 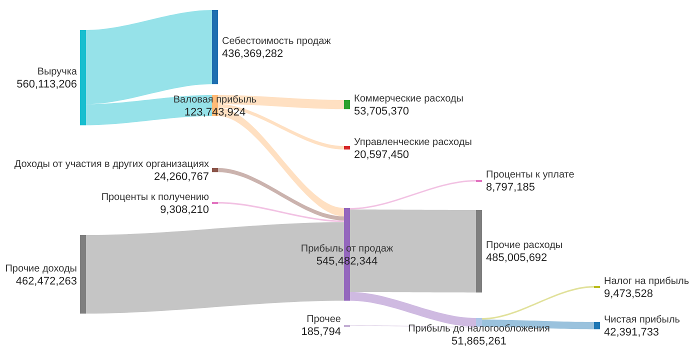 I want to click on category-label: Выручка, so click(x=57, y=72).